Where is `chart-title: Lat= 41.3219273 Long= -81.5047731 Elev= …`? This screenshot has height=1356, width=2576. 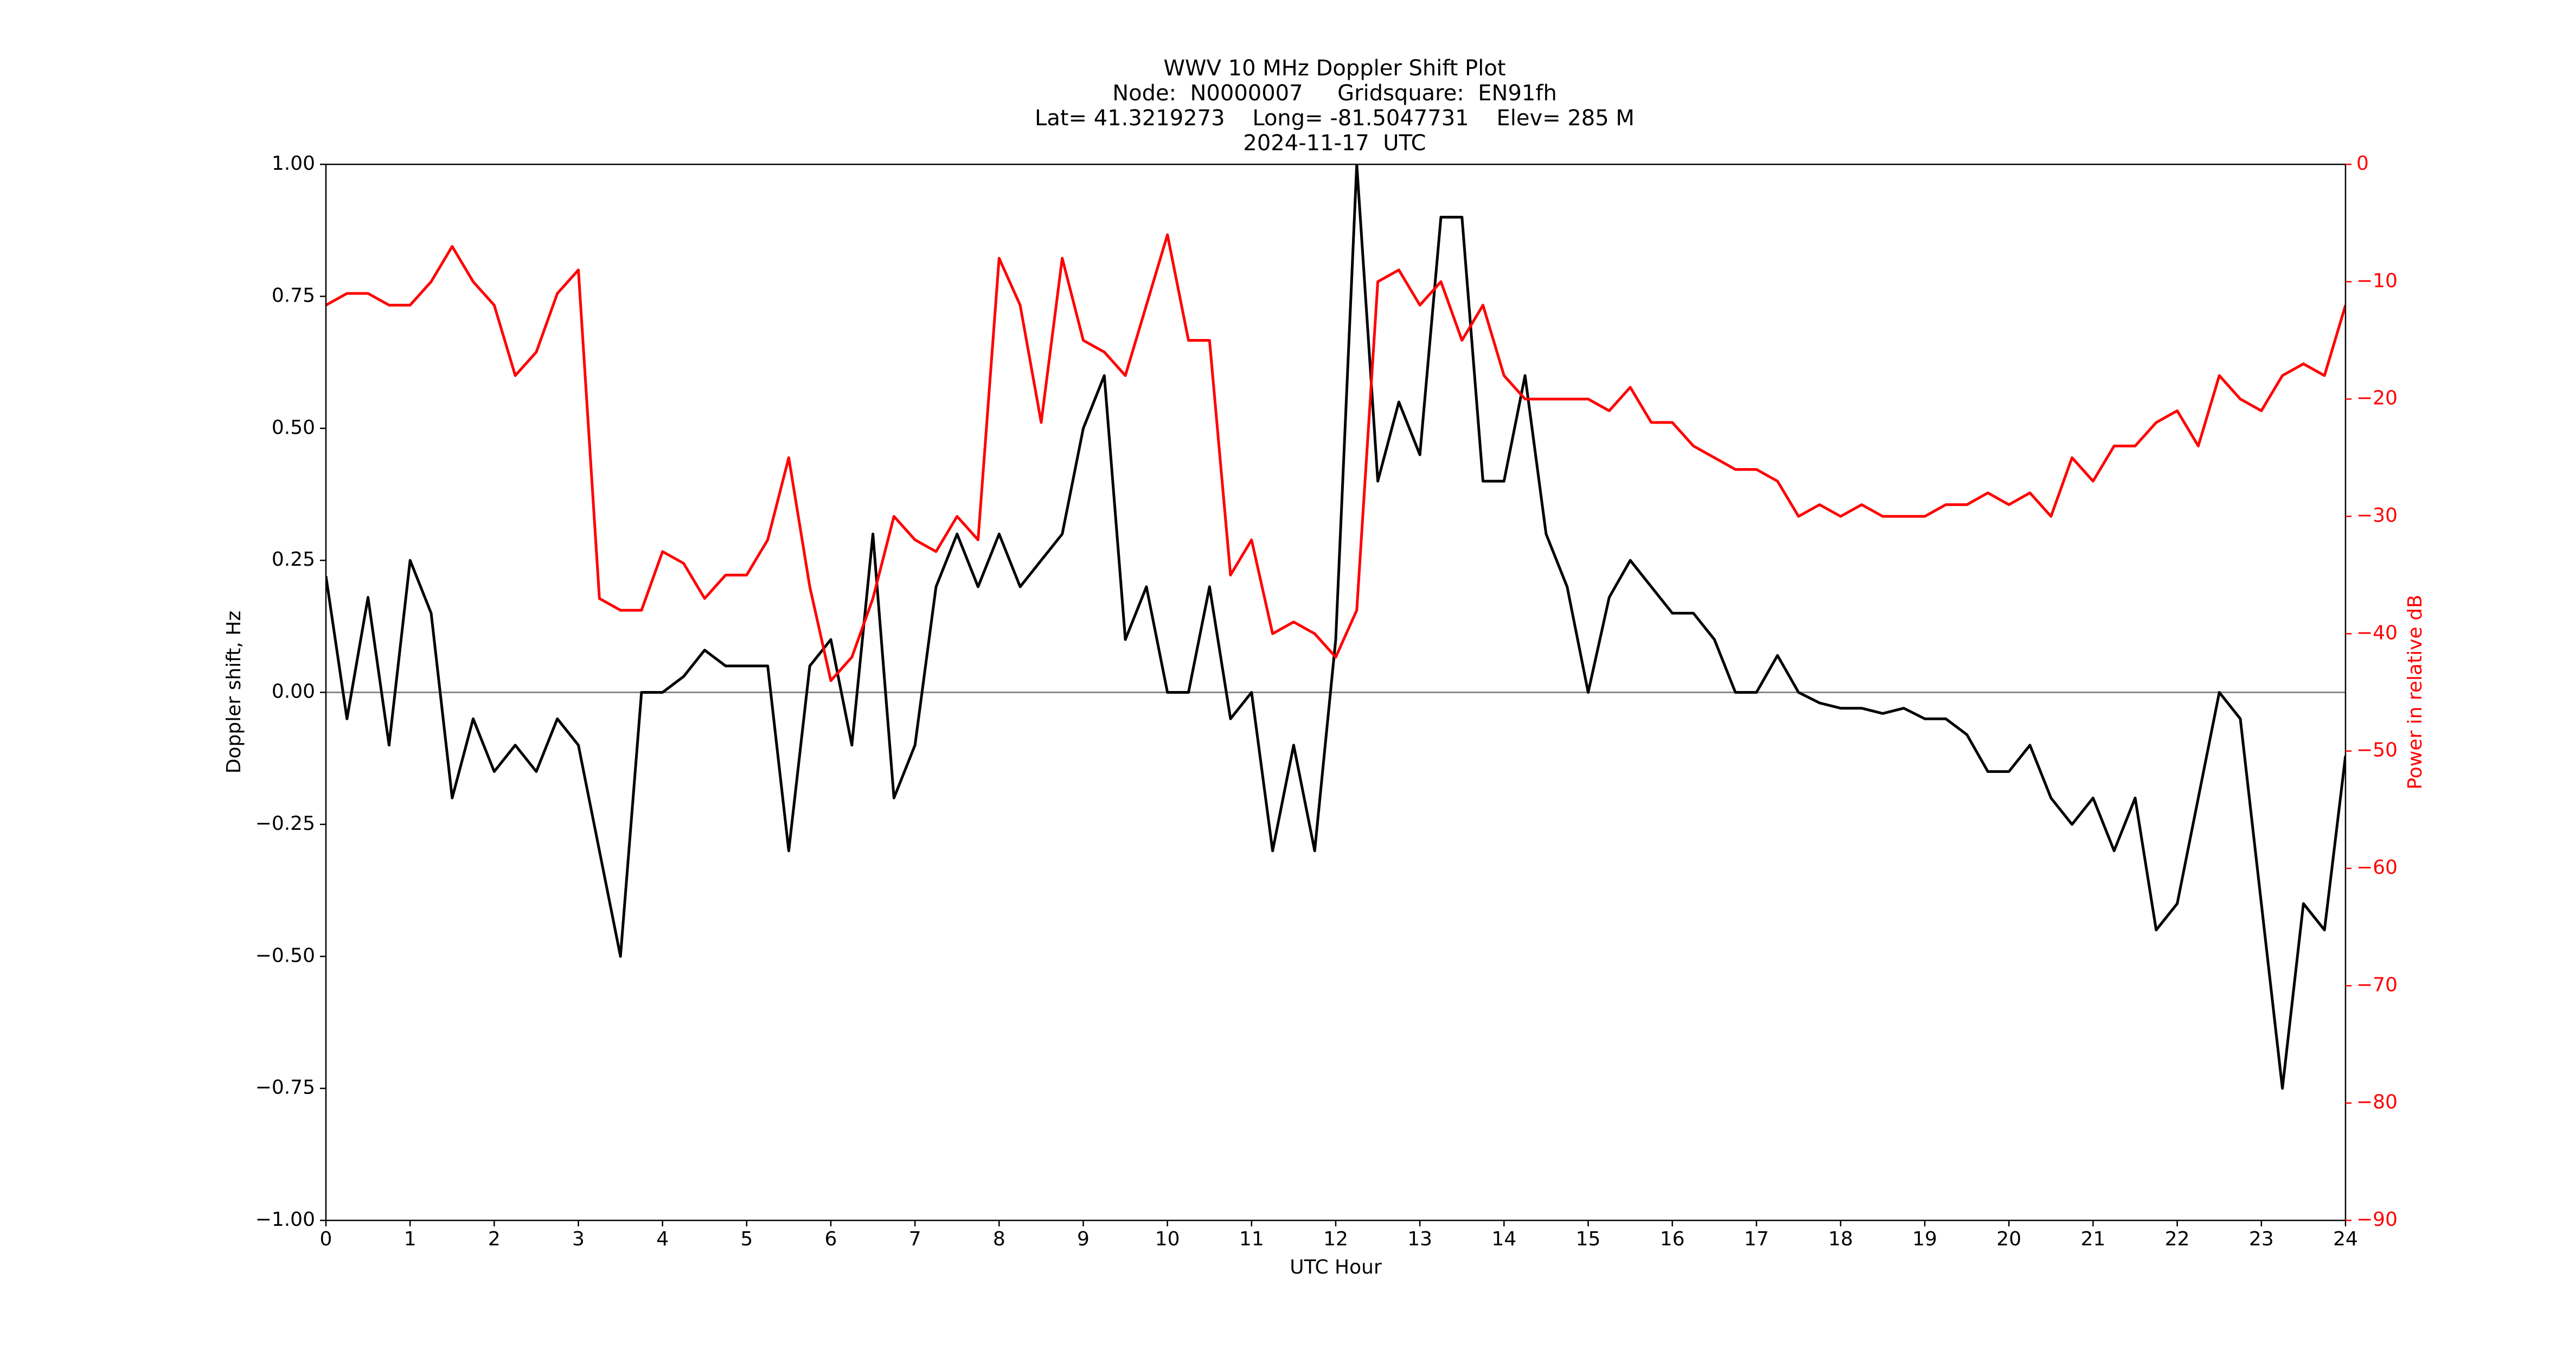
chart-title: Lat= 41.3219273 Long= -81.5047731 Elev= … is located at coordinates (1335, 118).